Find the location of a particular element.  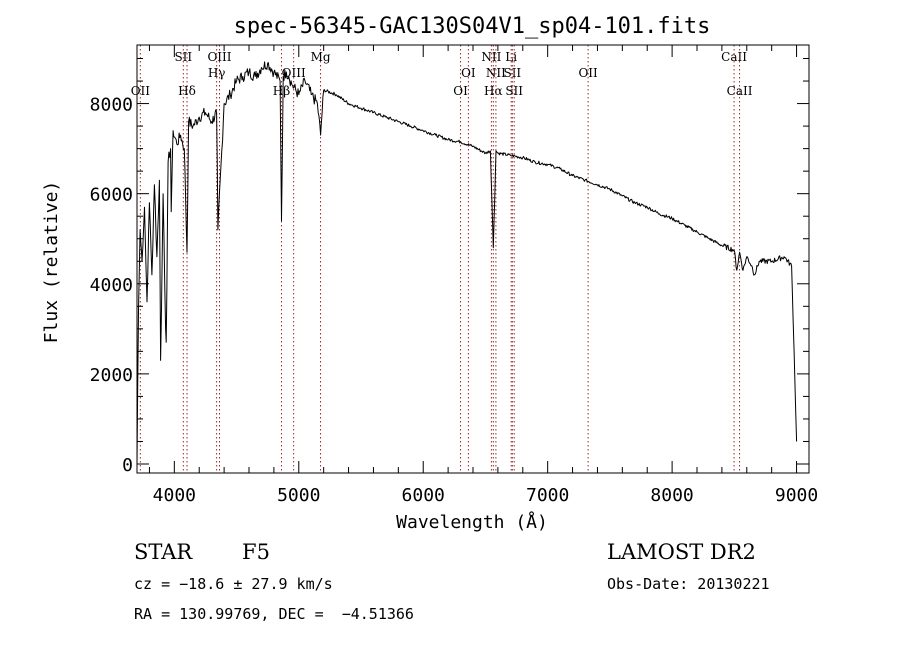

x-tick-label-0: 4000 is located at coordinates (174, 495).